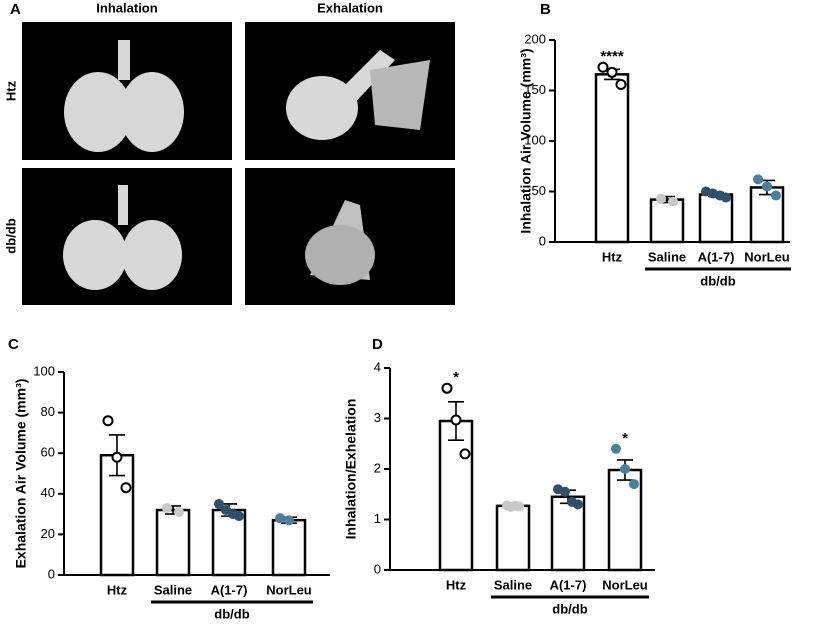 This screenshot has height=628, width=829. Describe the element at coordinates (21, 474) in the screenshot. I see `y-axis-title: Exhalation Air Volume (mm³)` at that location.